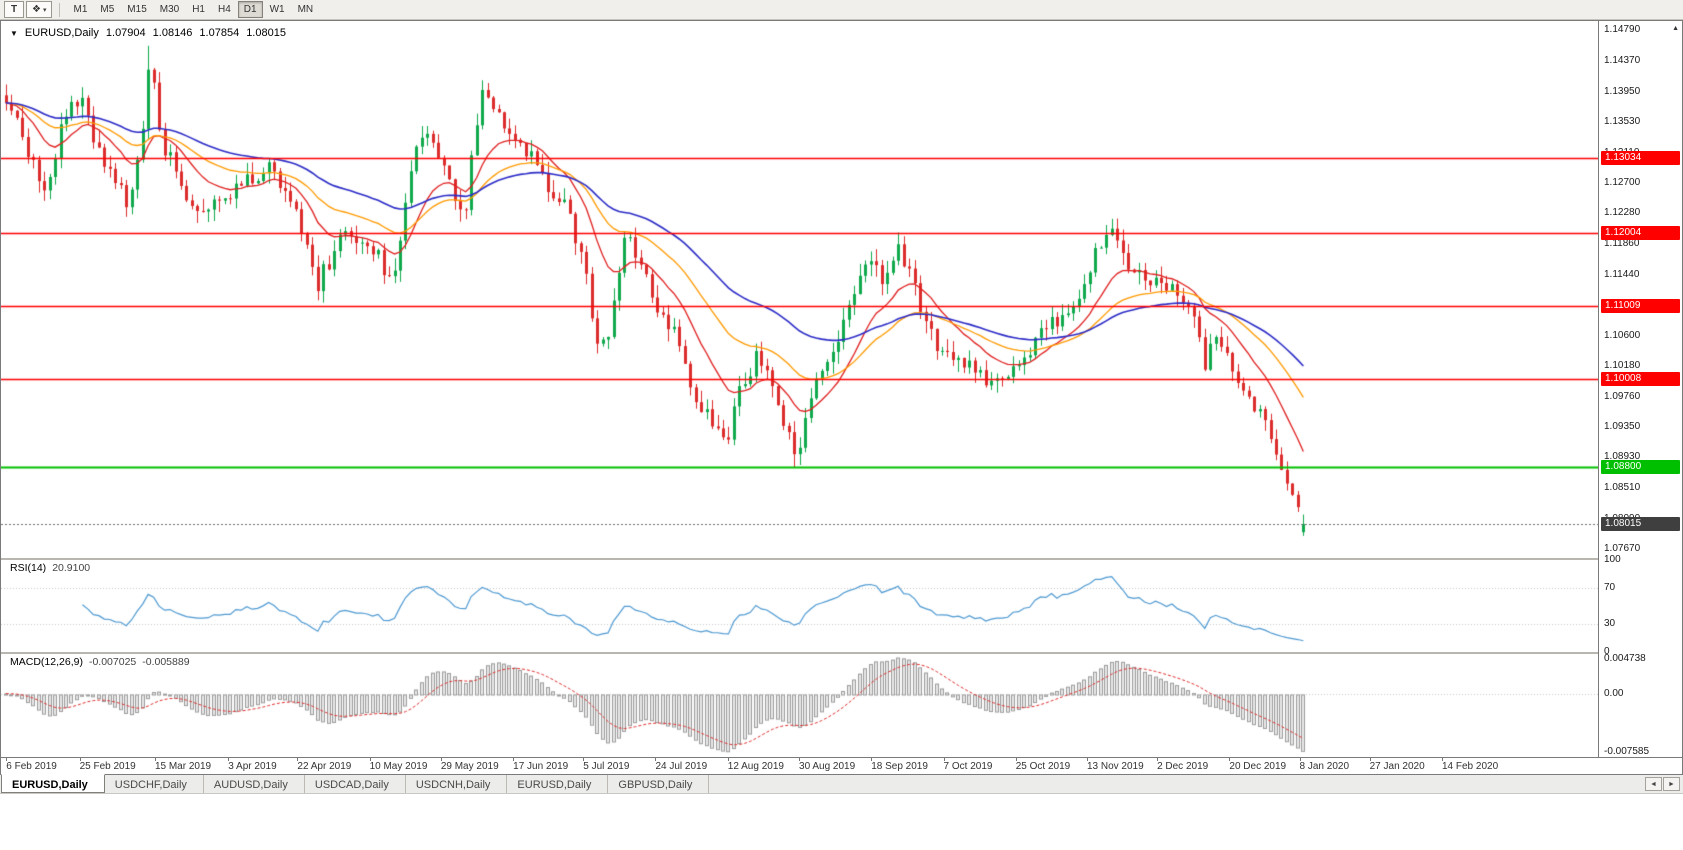 The height and width of the screenshot is (850, 1683). Describe the element at coordinates (841, 559) in the screenshot. I see `pane-splitter-rsi` at that location.